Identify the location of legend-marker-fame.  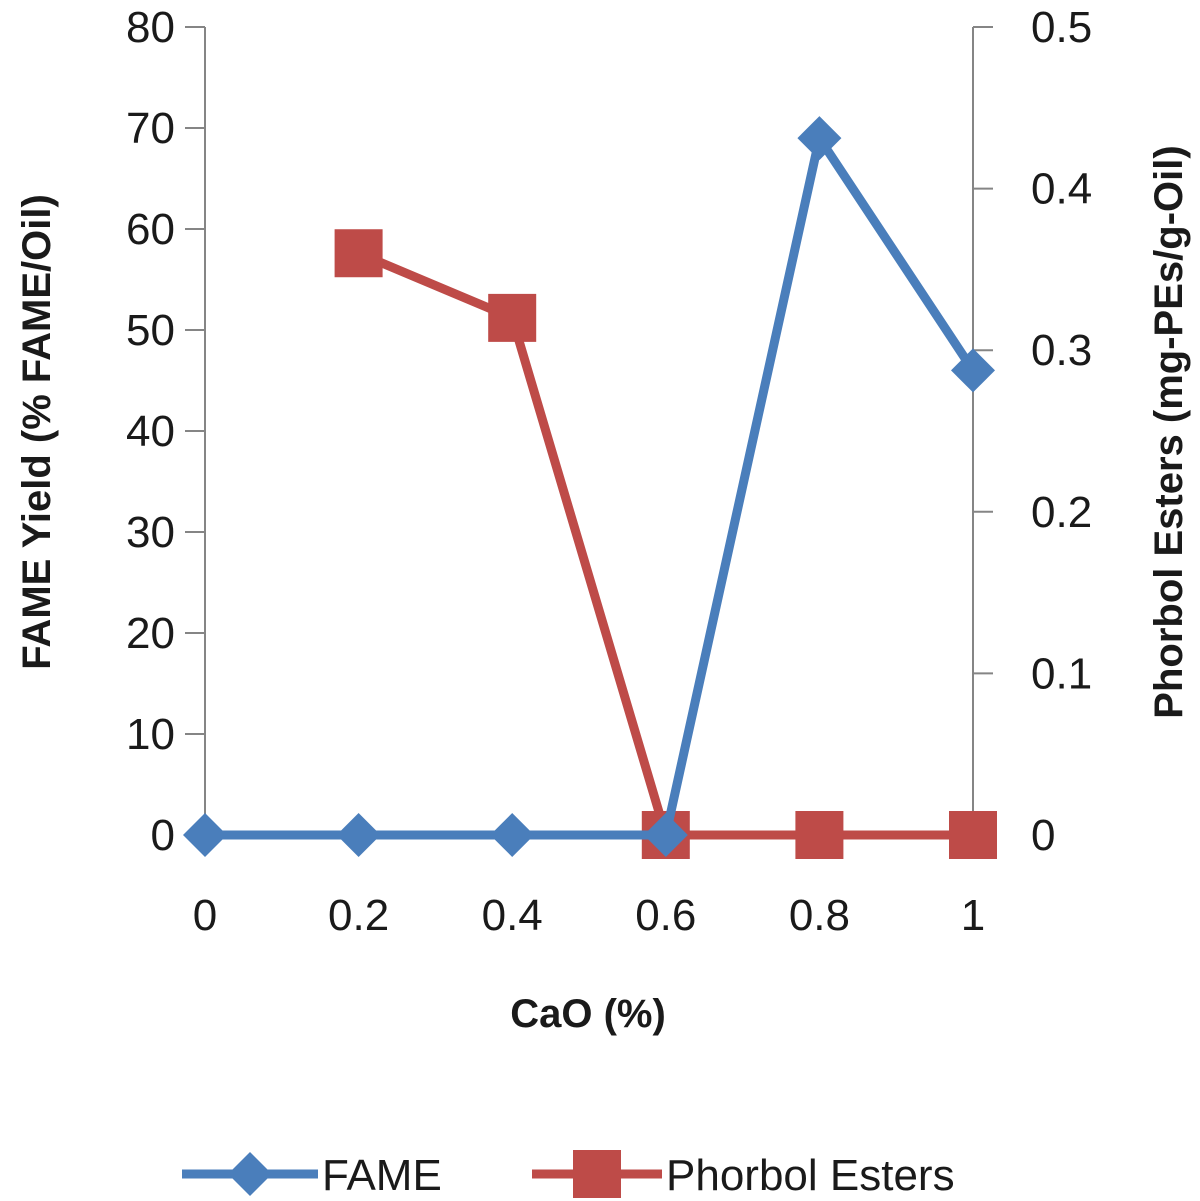
(250, 1174).